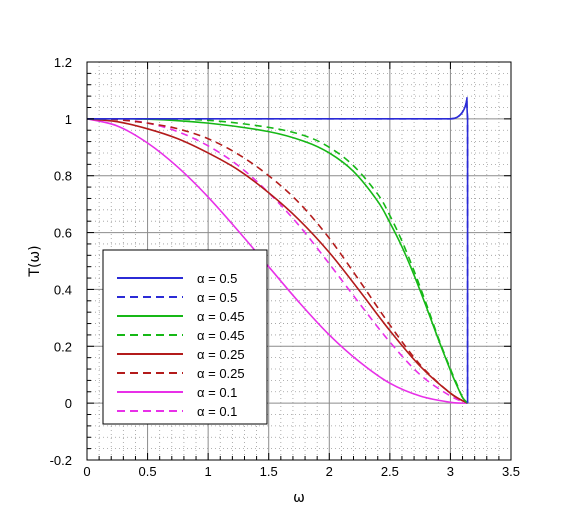  I want to click on x-tick-label: 1.5, so click(269, 471).